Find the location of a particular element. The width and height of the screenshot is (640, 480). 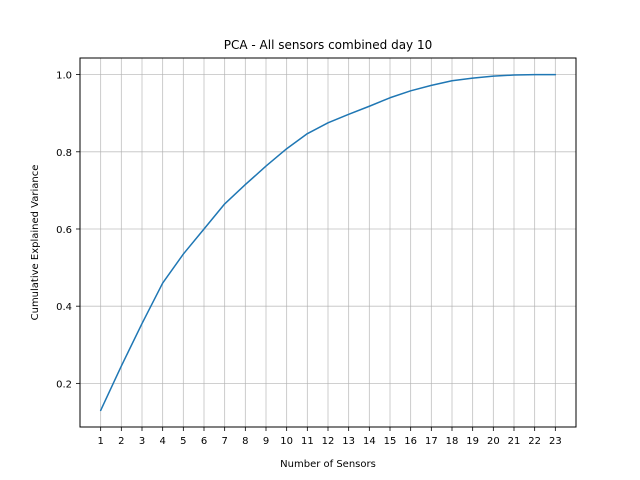

y-tick-label: 0.4 is located at coordinates (64, 307).